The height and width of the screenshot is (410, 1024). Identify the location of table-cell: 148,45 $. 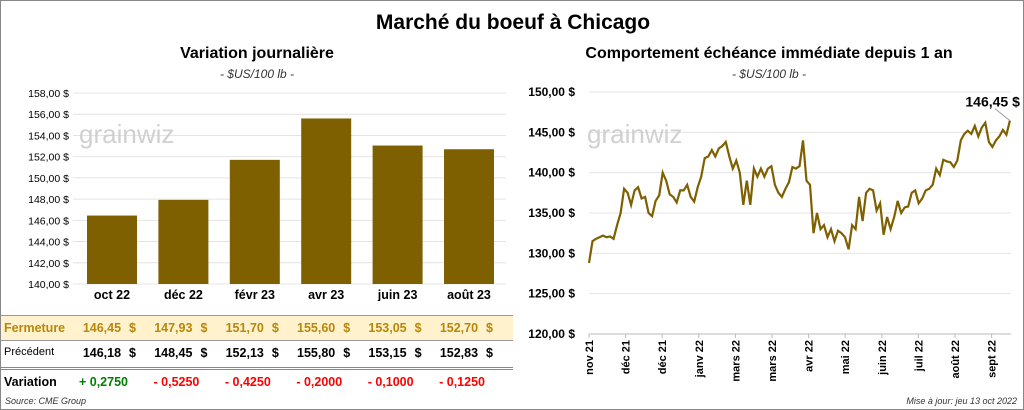
(172, 353).